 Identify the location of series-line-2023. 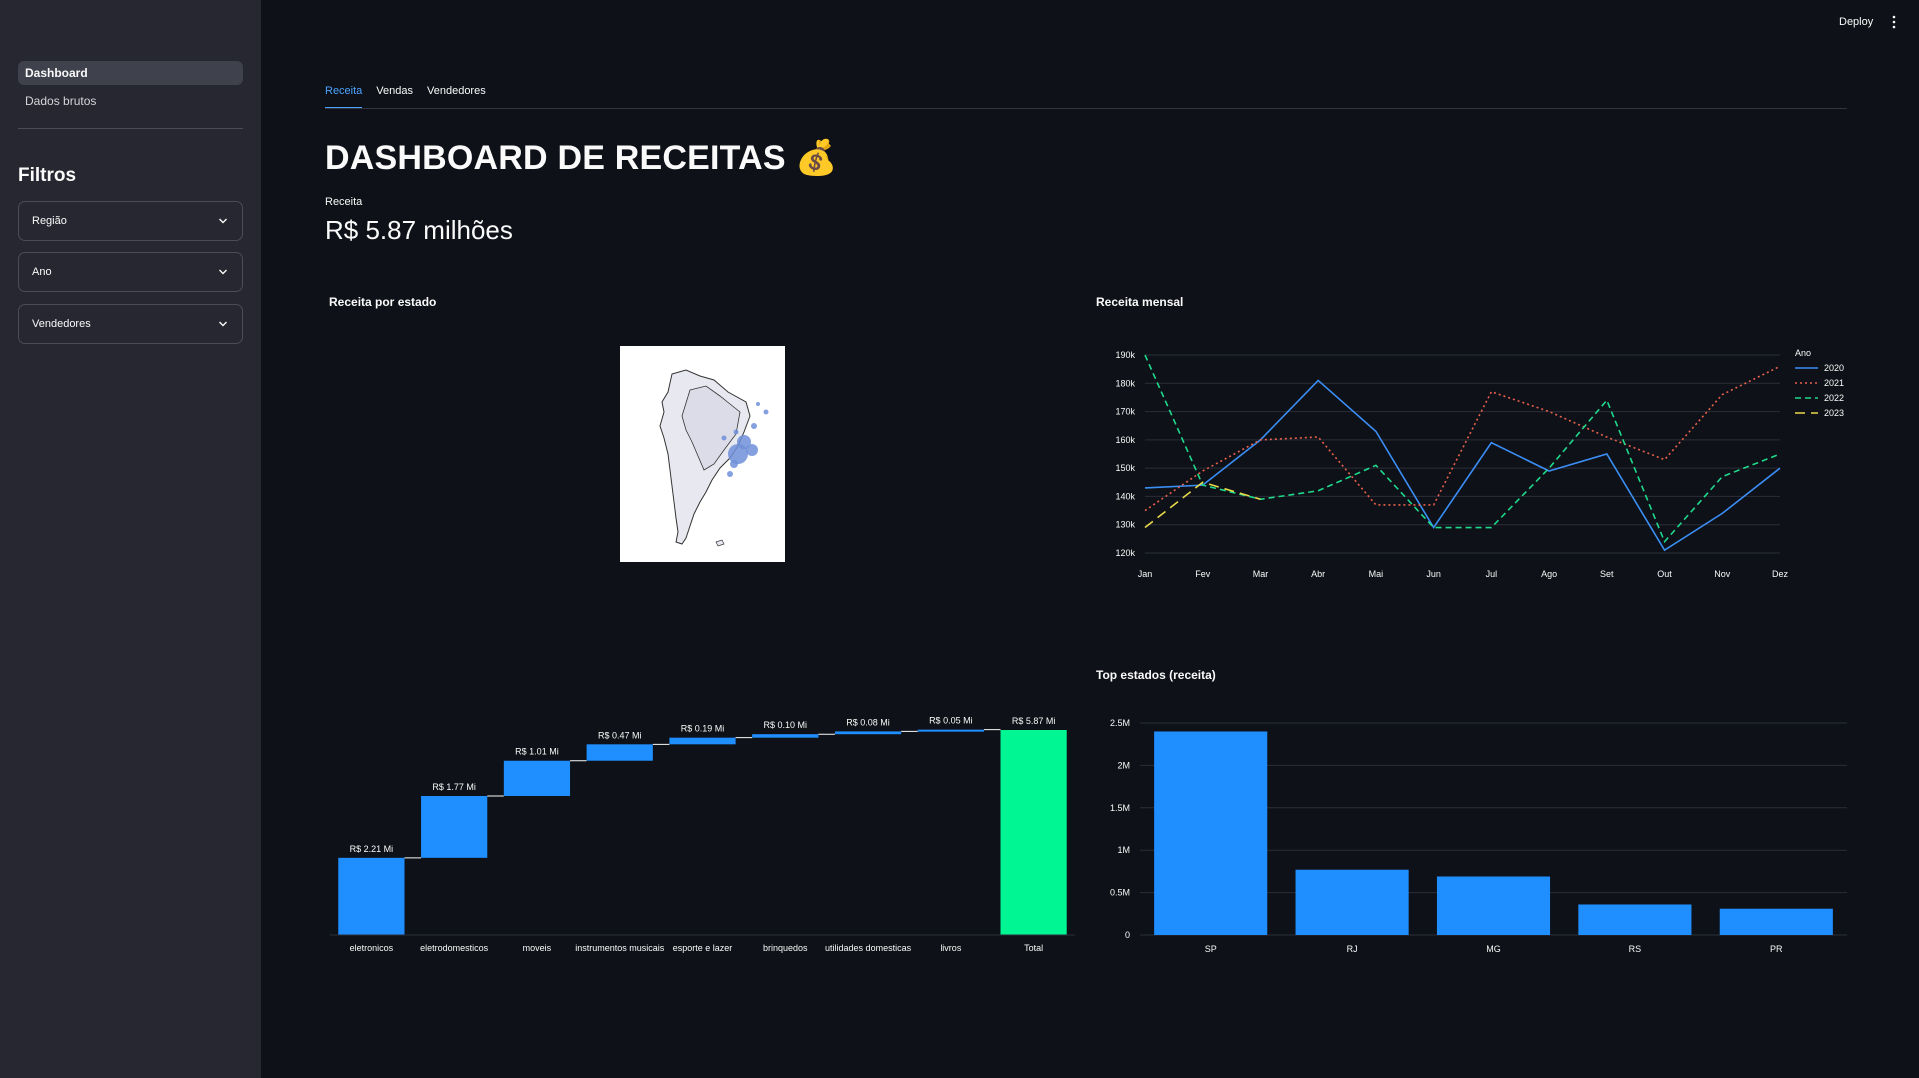
(1202, 505).